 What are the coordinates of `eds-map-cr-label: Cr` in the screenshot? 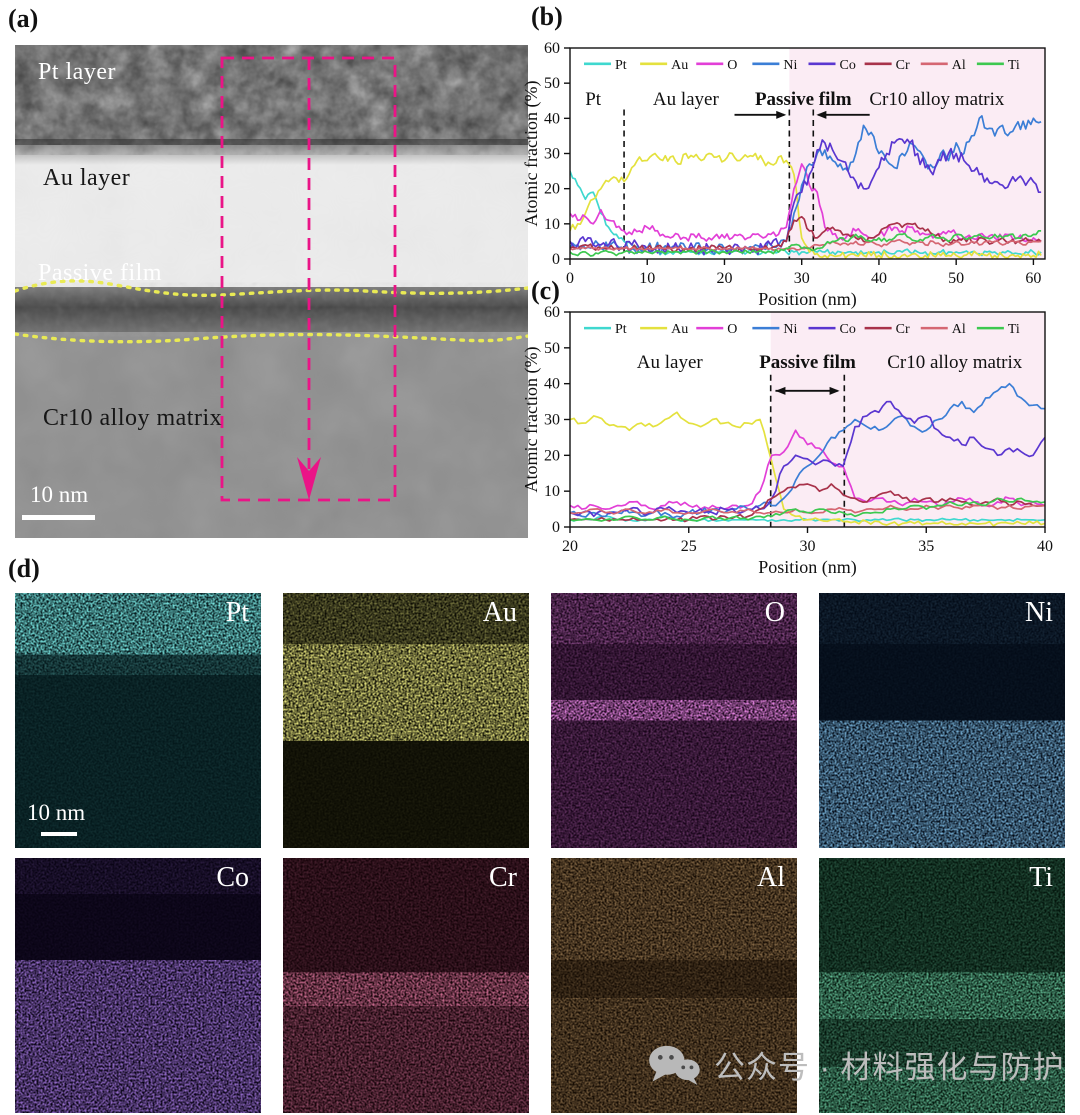 It's located at (503, 877).